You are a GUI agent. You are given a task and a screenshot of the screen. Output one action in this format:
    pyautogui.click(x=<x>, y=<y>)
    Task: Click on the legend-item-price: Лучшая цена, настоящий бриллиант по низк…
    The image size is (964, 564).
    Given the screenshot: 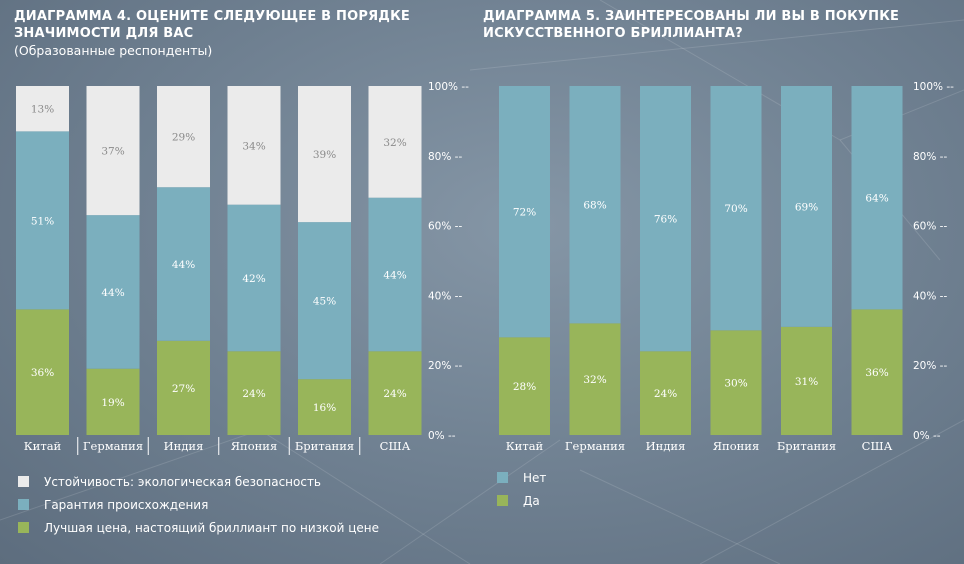 What is the action you would take?
    pyautogui.click(x=198, y=527)
    